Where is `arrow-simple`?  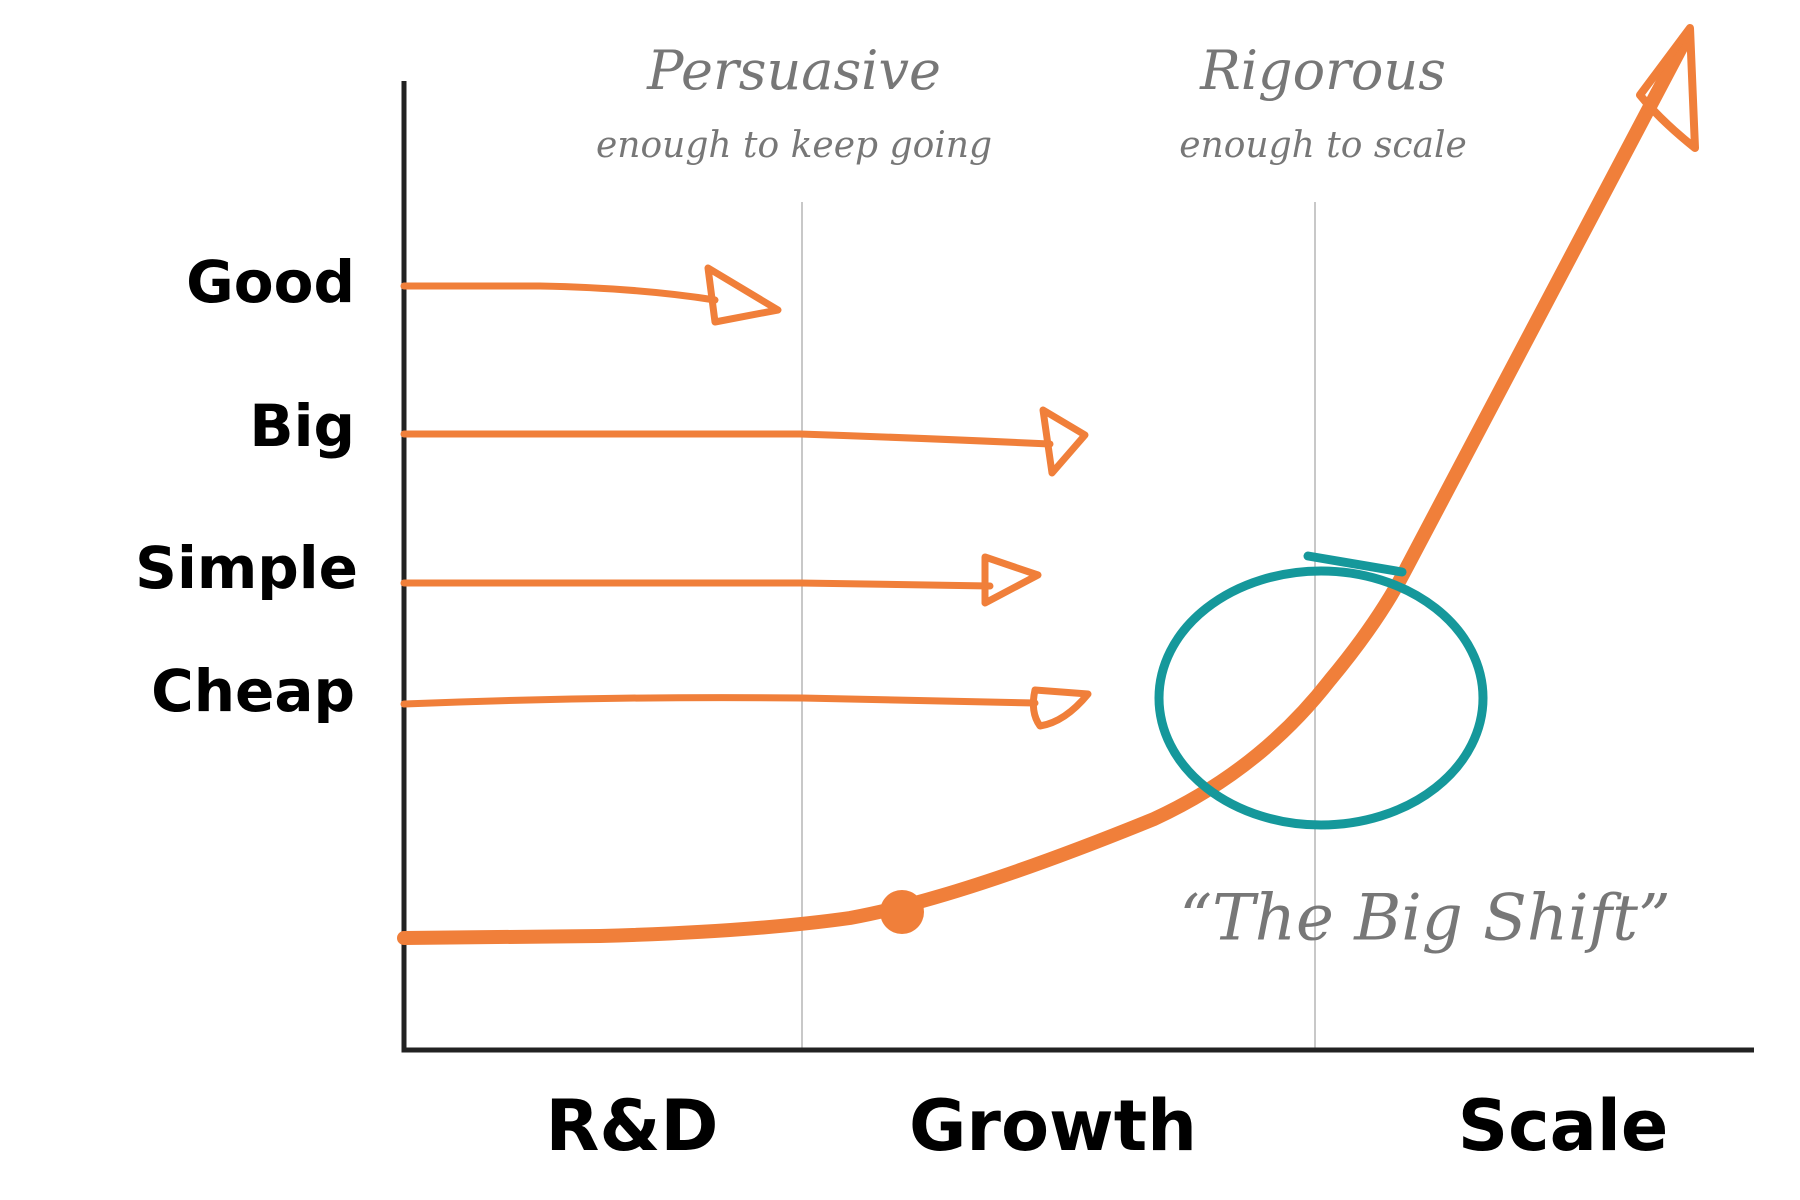
arrow-simple is located at coordinates (697, 584).